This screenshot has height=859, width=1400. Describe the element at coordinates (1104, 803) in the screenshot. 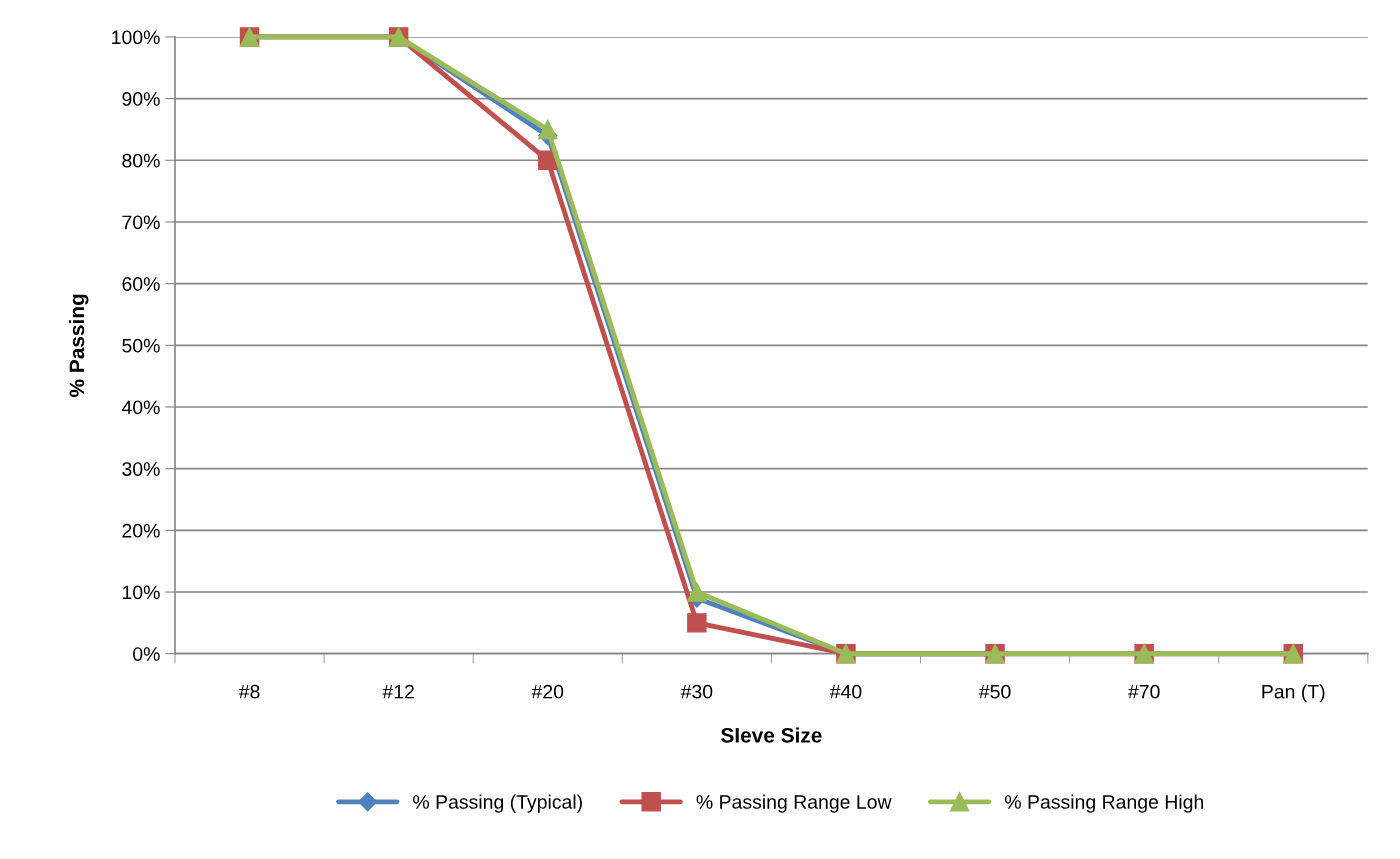

I see `legend-label: % Passing Range High` at that location.